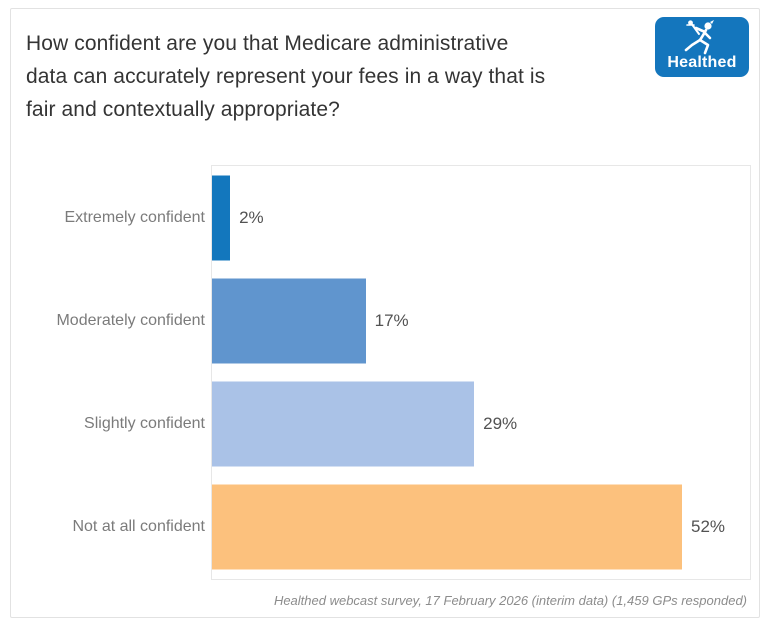 This screenshot has width=768, height=626. Describe the element at coordinates (130, 320) in the screenshot. I see `category-label: Moderately confident` at that location.